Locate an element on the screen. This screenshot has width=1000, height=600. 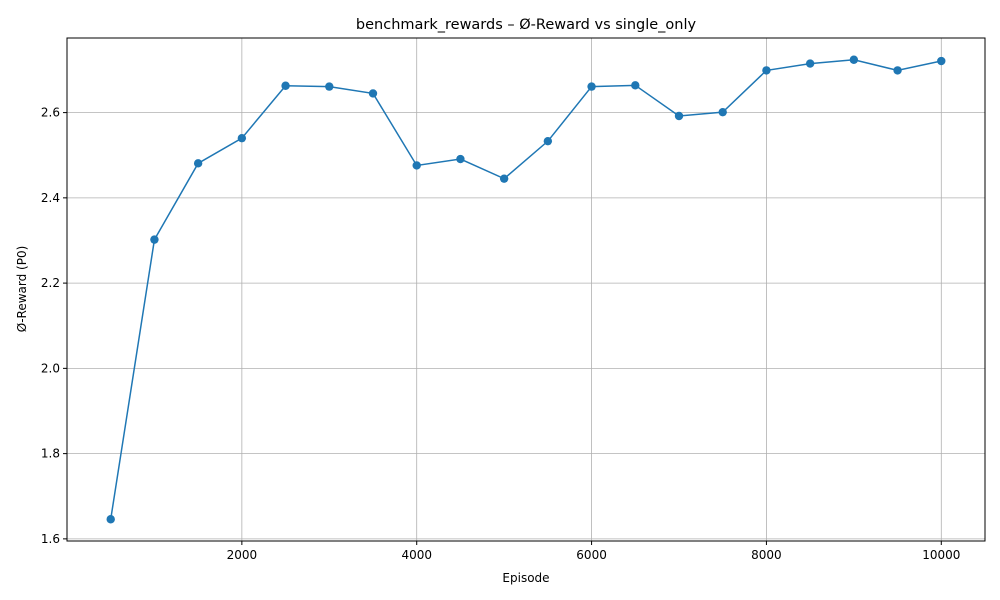
x-tick-label: 6000 is located at coordinates (591, 555).